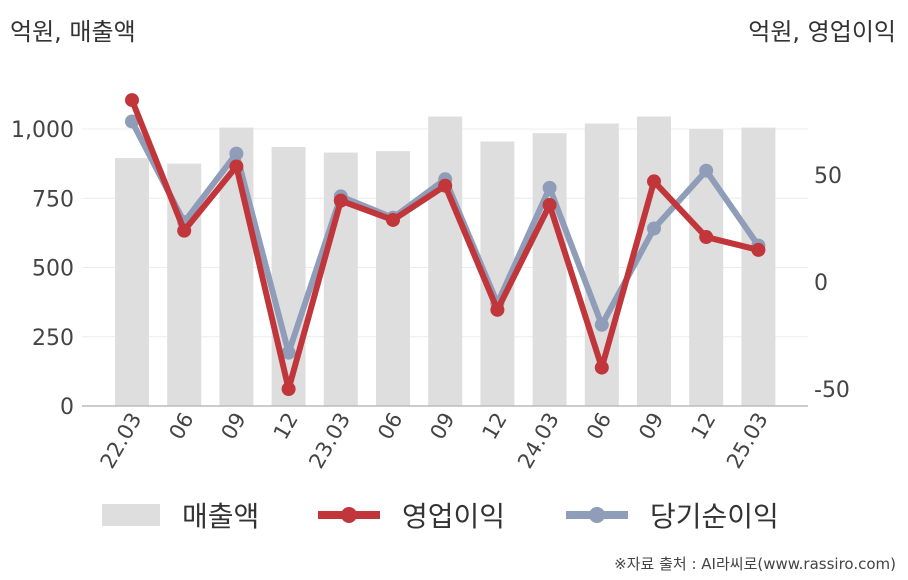 The height and width of the screenshot is (580, 908). I want to click on y-left-tick-label: 750, so click(53, 199).